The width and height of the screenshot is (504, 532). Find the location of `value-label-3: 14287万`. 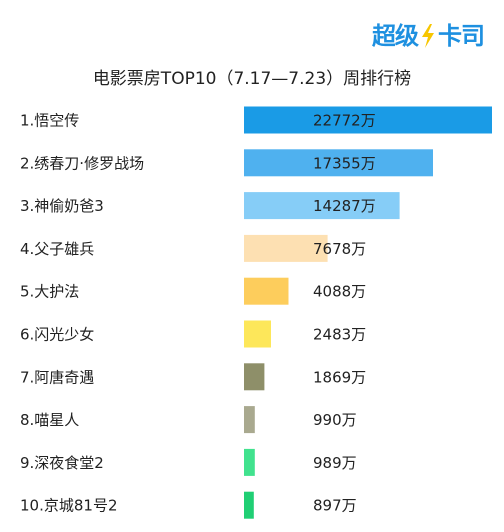

value-label-3: 14287万 is located at coordinates (344, 206).